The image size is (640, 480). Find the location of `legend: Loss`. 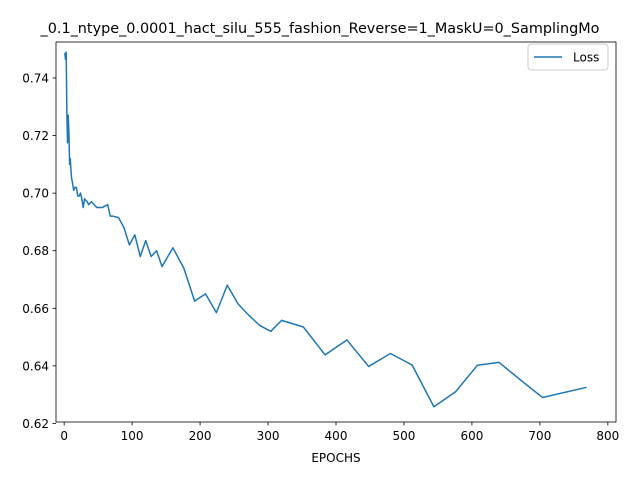

legend: Loss is located at coordinates (568, 57).